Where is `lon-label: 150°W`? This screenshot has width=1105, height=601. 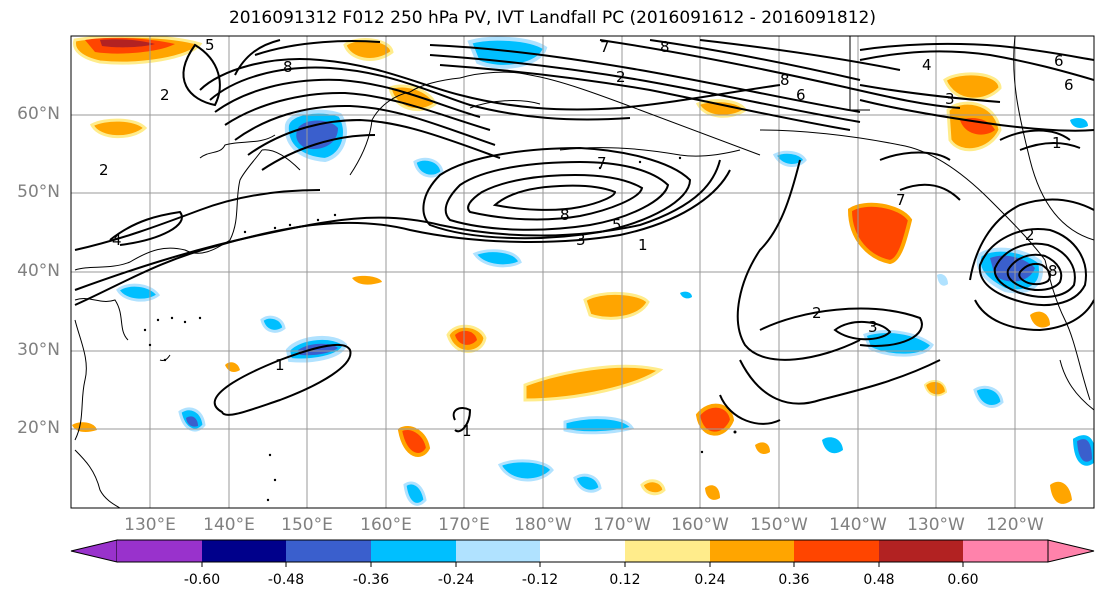
lon-label: 150°W is located at coordinates (779, 525).